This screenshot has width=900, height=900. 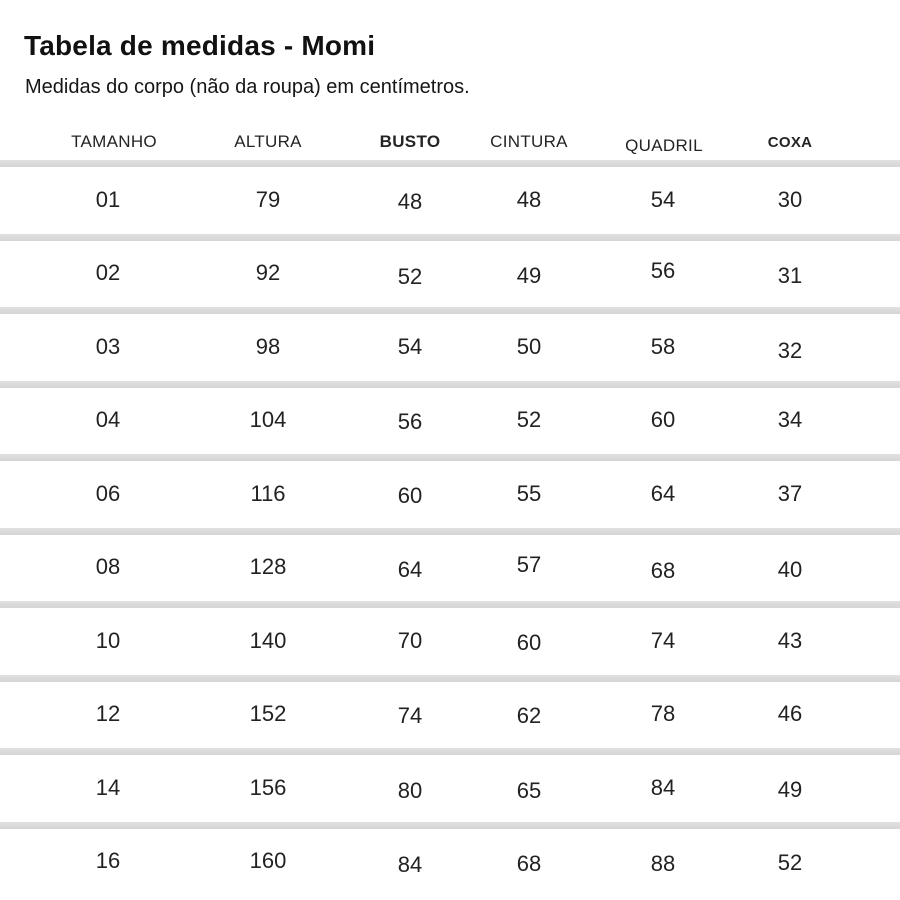 What do you see at coordinates (410, 141) in the screenshot?
I see `column-header-busto: BUSTO` at bounding box center [410, 141].